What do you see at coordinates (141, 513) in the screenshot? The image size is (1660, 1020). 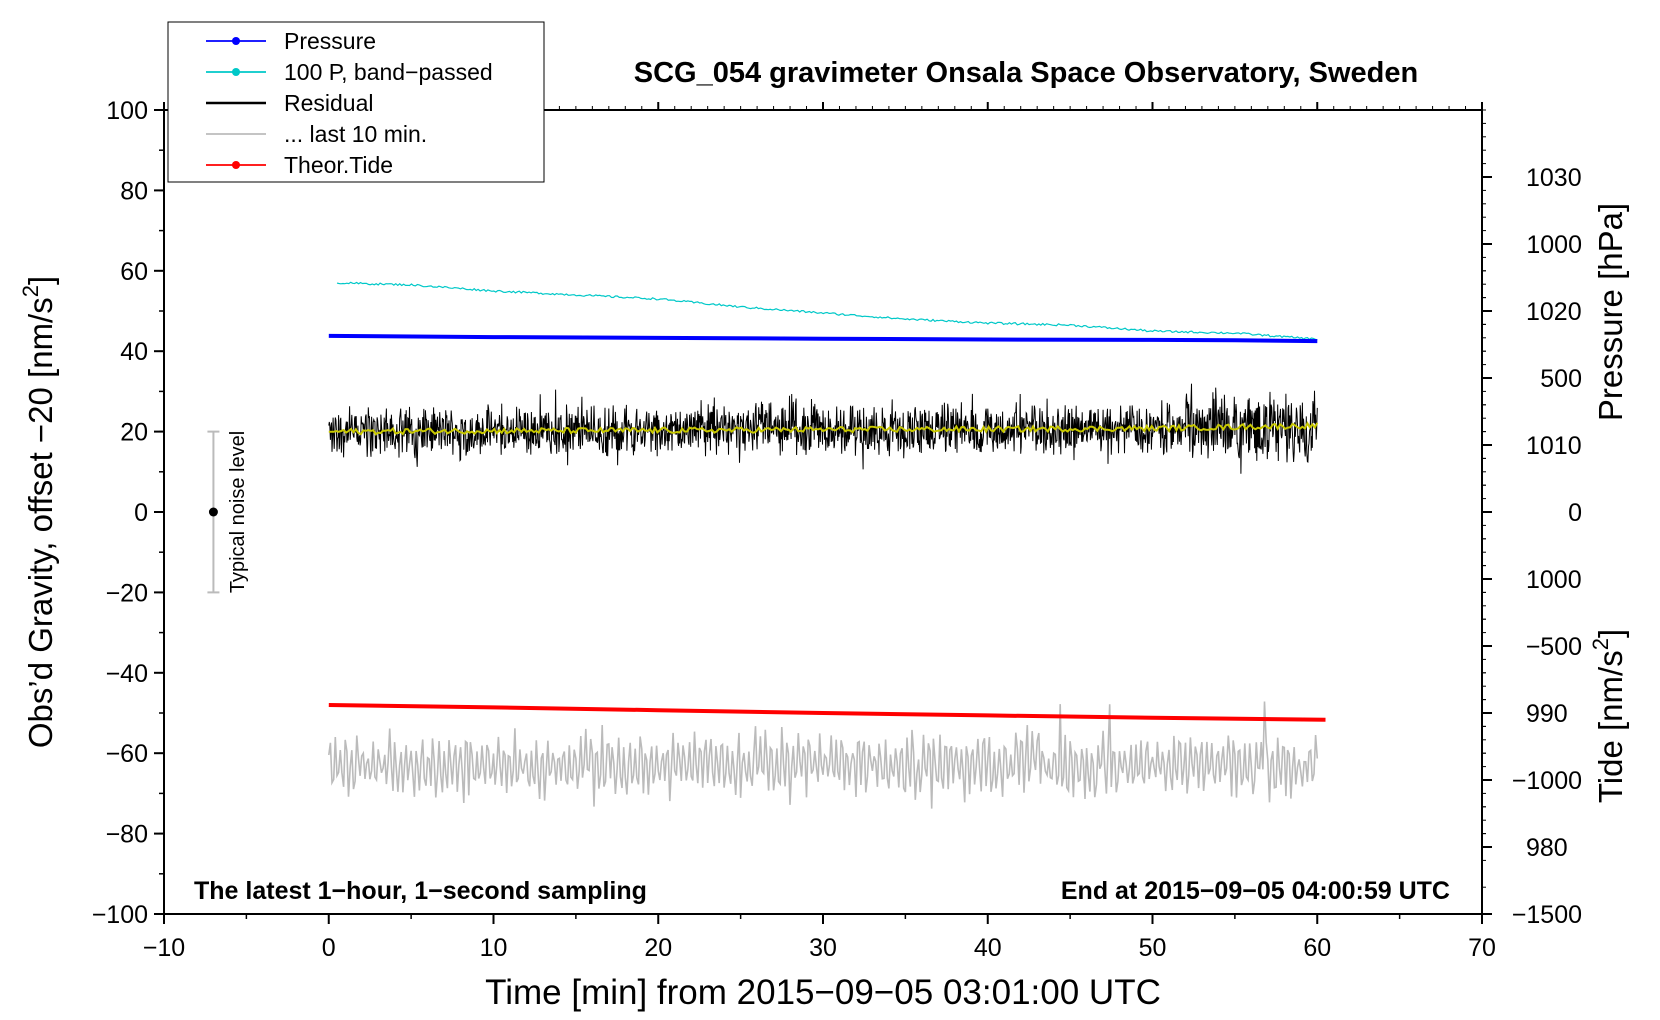 I see `y-tick-label-left: 0` at bounding box center [141, 513].